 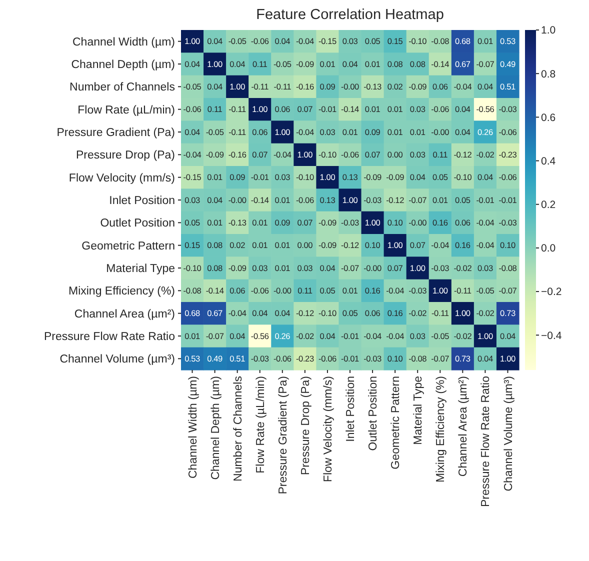 What do you see at coordinates (125, 314) in the screenshot?
I see `y-tick-label: Channel Area (µm²)` at bounding box center [125, 314].